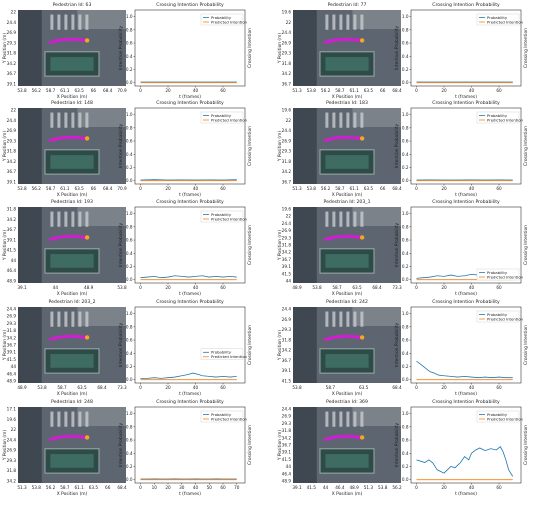 The image size is (550, 511). I want to click on x-tick-label: 30, so click(182, 487).